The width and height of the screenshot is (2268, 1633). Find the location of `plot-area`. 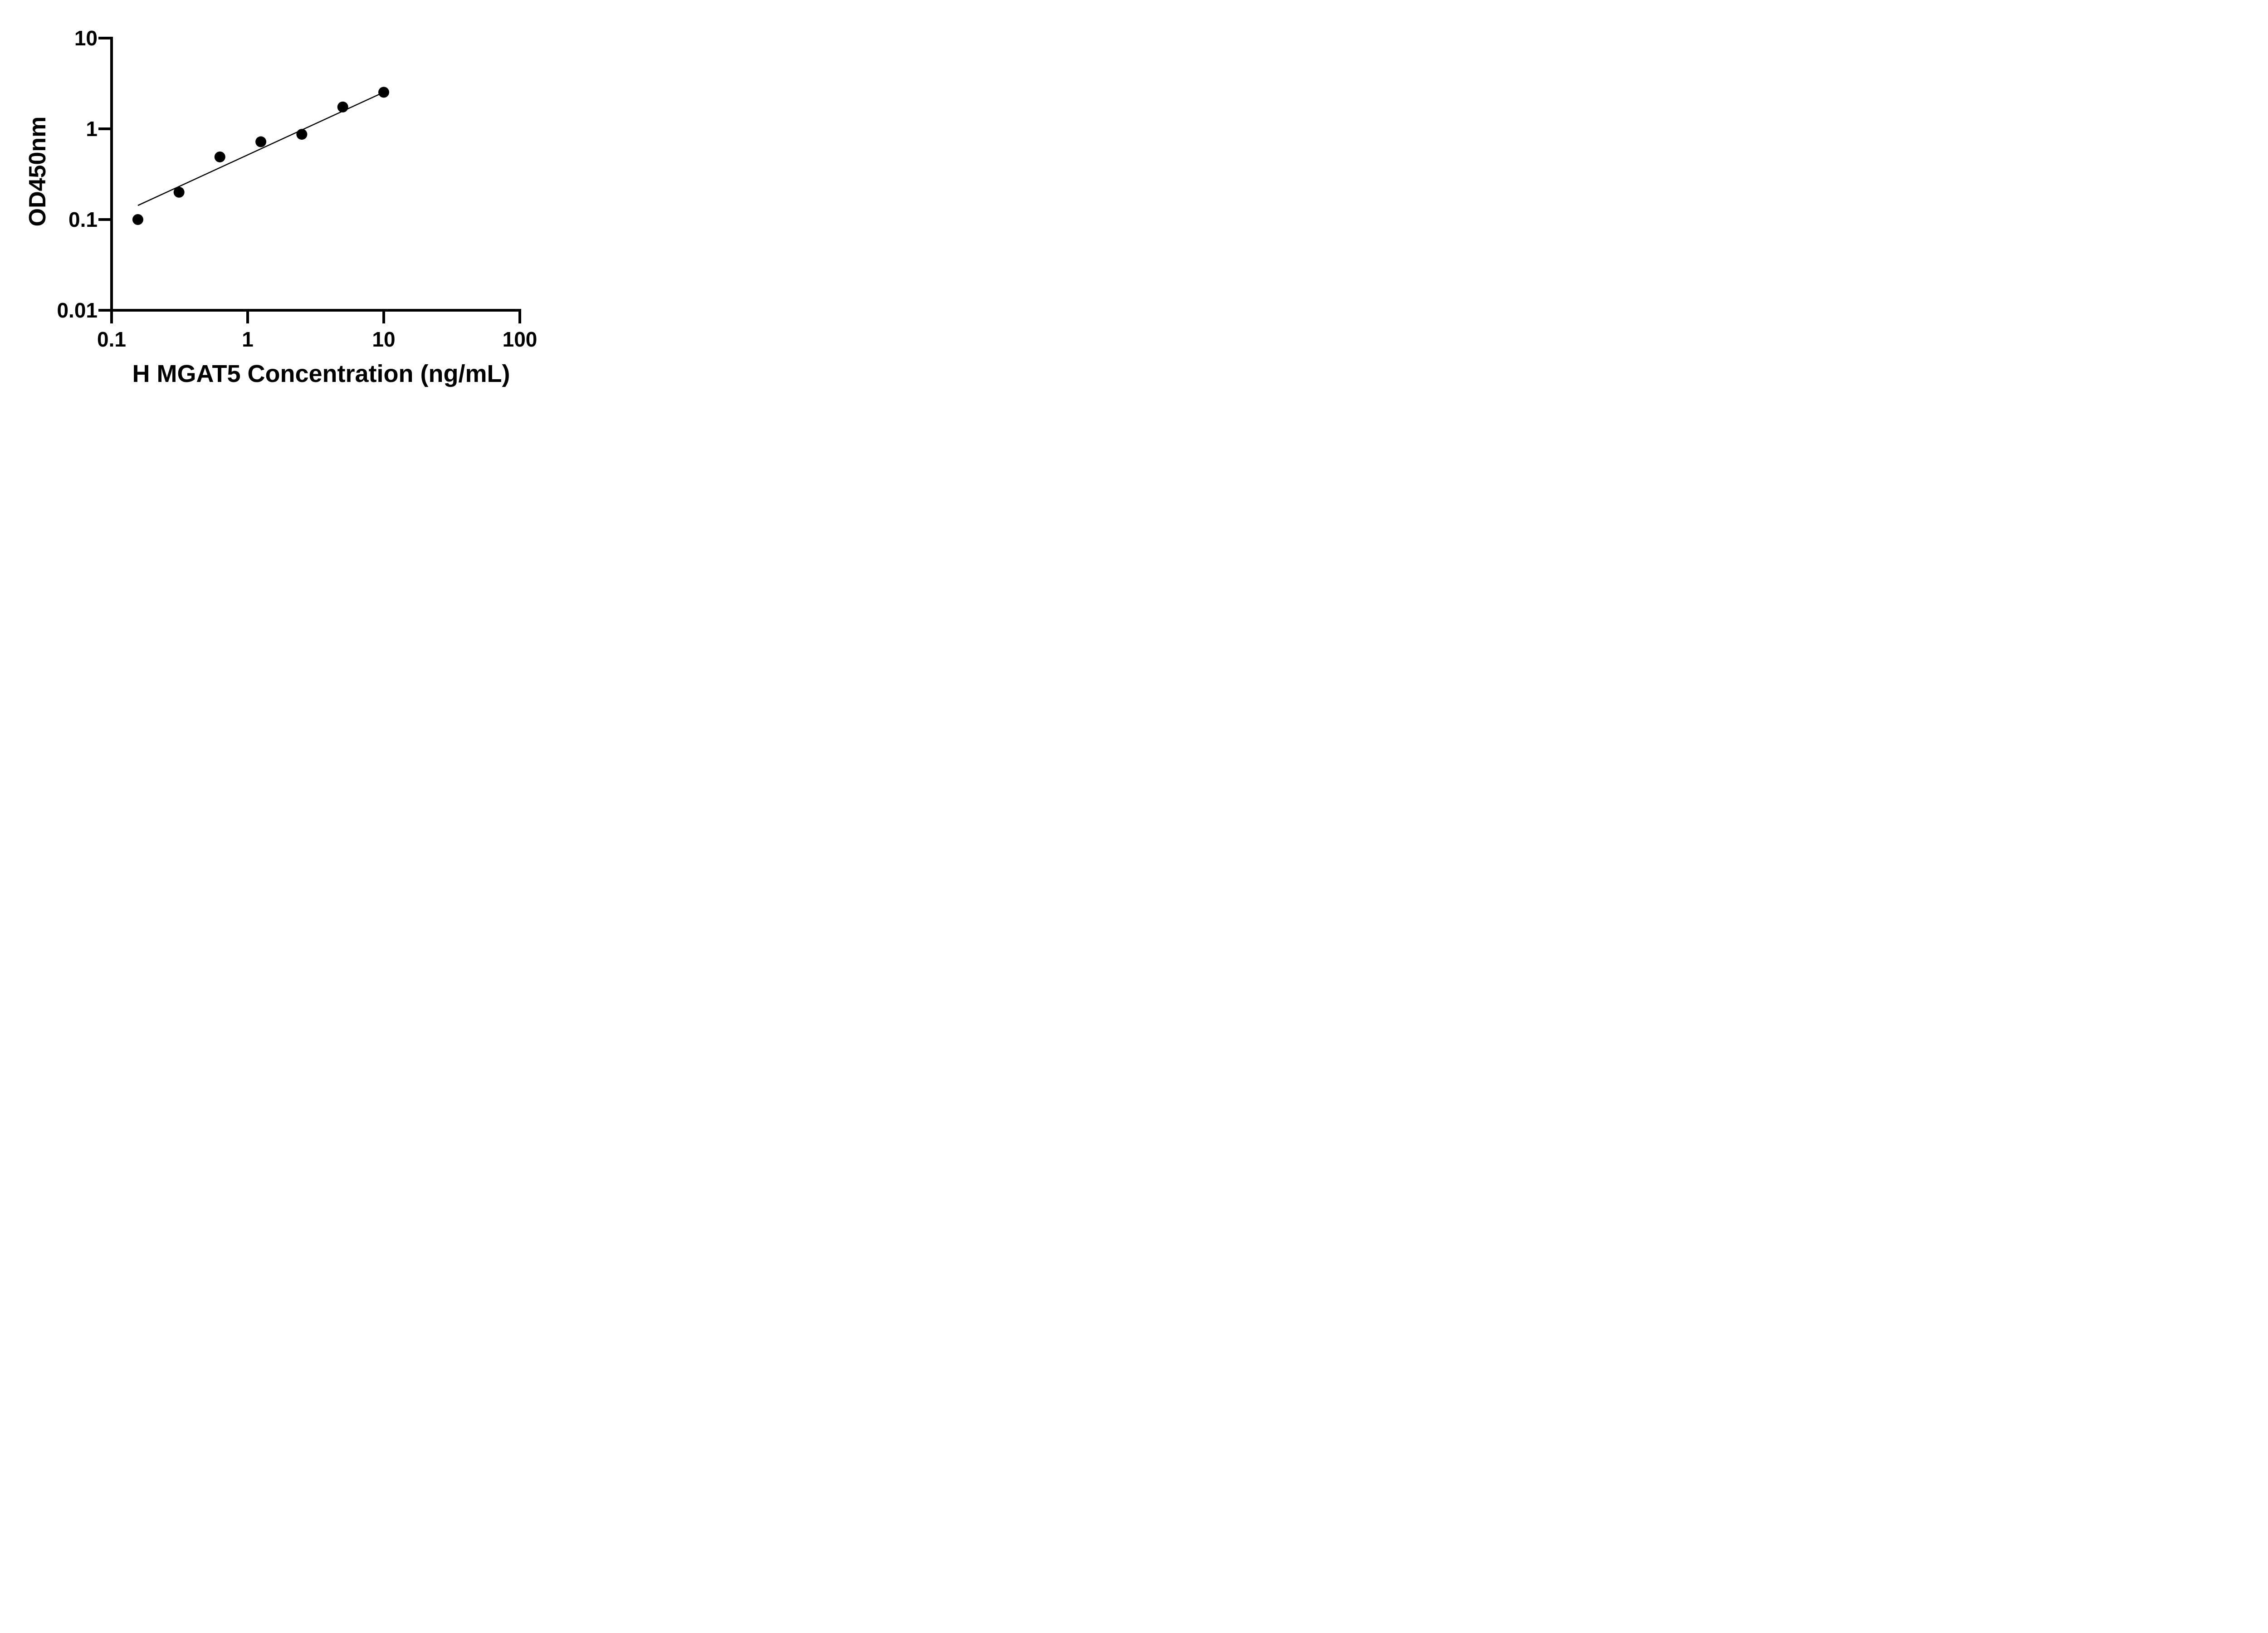

plot-area is located at coordinates (310, 180).